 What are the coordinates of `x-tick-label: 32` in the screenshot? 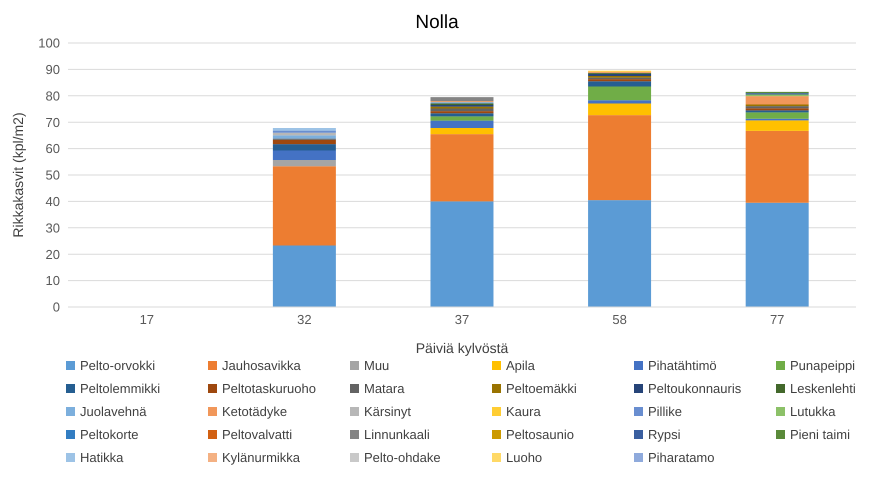 It's located at (304, 320).